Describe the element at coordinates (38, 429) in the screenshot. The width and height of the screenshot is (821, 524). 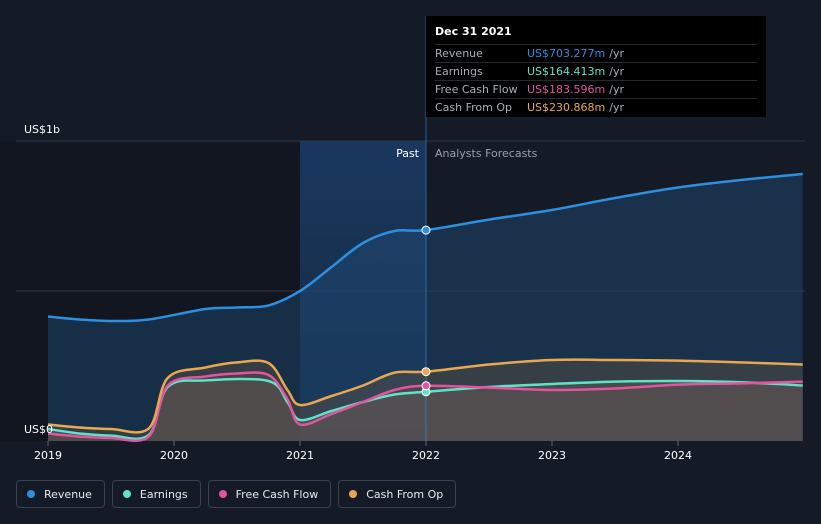
I see `y-axis-bottom-label: US$0` at that location.